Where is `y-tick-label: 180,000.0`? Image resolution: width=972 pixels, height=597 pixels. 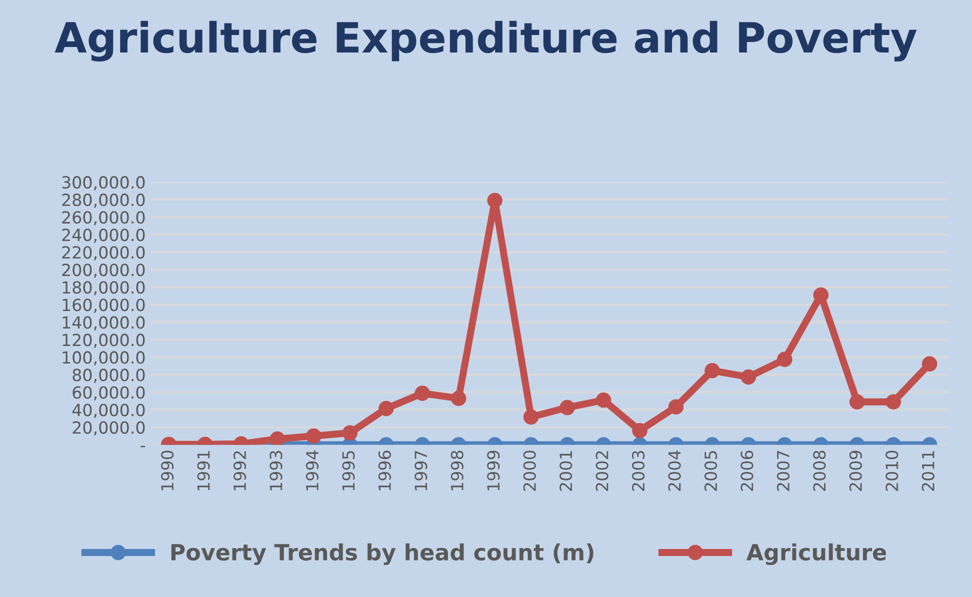
y-tick-label: 180,000.0 is located at coordinates (103, 288).